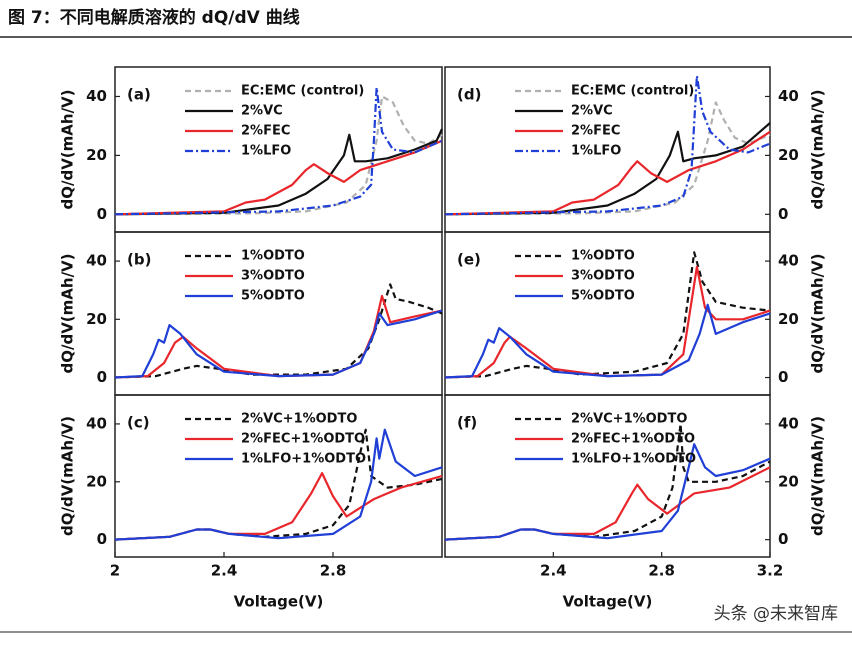 The image size is (852, 647). What do you see at coordinates (138, 423) in the screenshot?
I see `panel-label: (c)` at bounding box center [138, 423].